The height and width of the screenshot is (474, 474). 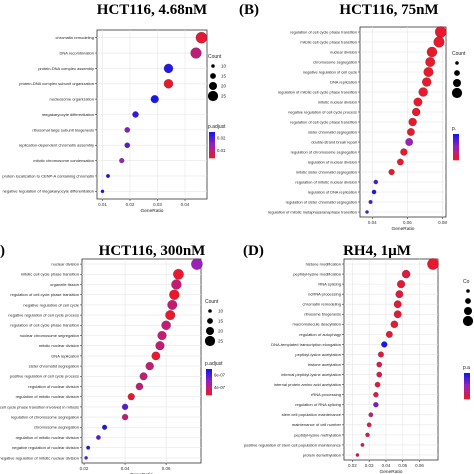 I want to click on color-legend-title: p., so click(x=454, y=129).